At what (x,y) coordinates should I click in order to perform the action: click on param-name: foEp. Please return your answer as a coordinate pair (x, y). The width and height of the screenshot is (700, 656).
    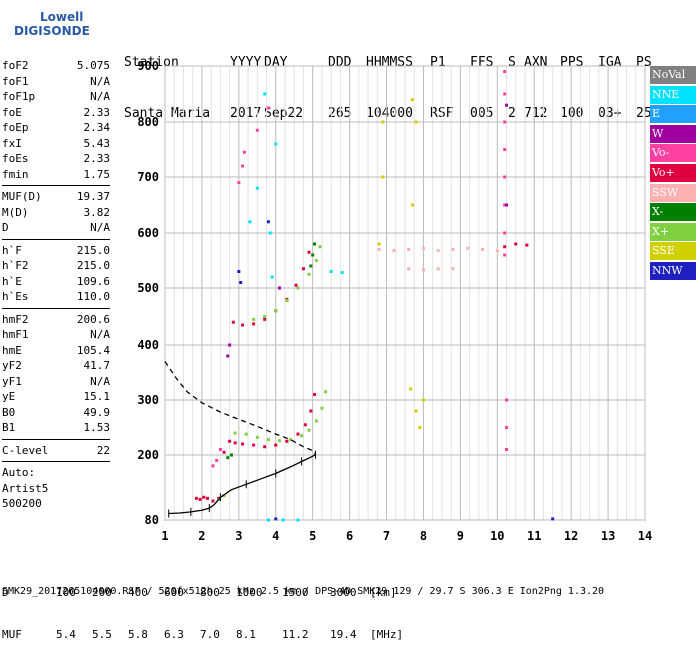
    Looking at the image, I should click on (15, 127).